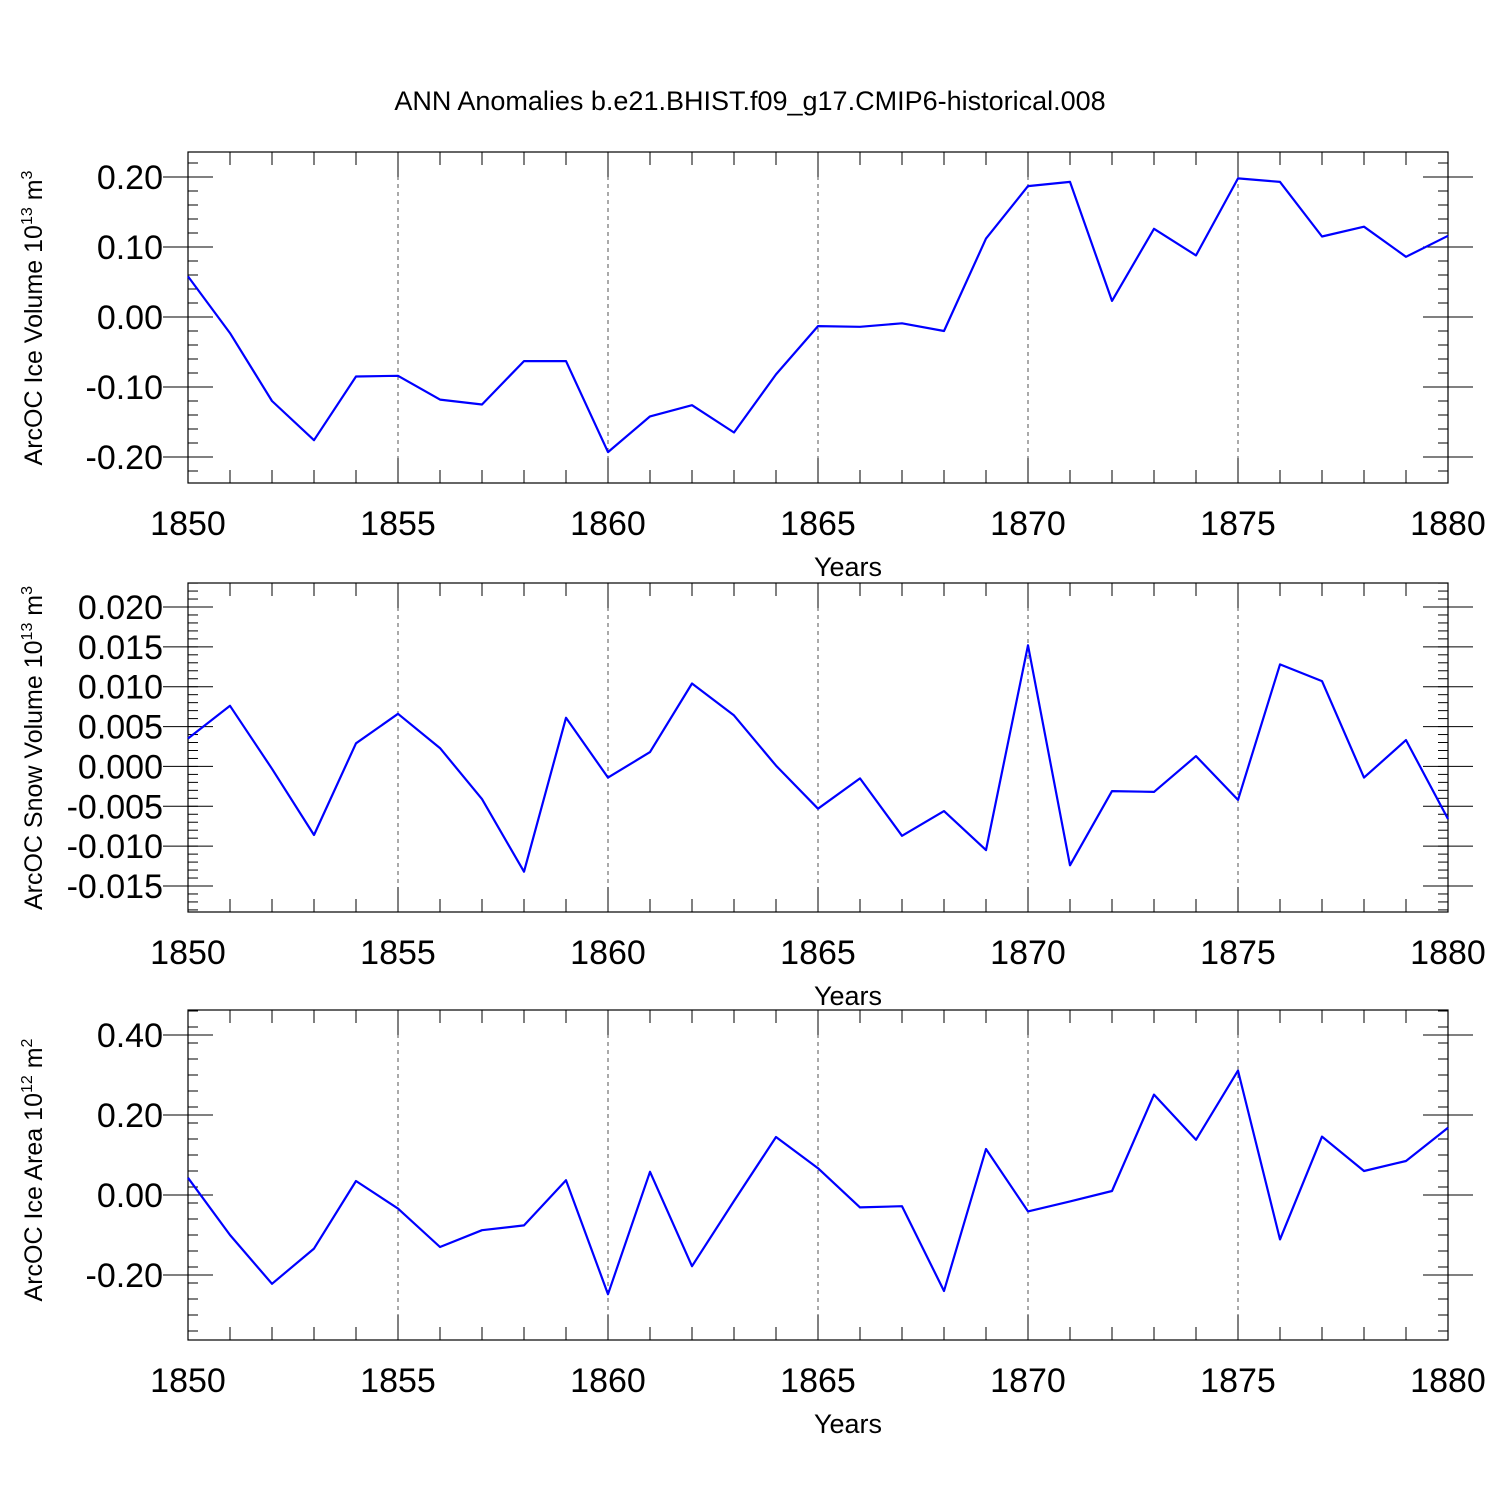 The image size is (1500, 1500). What do you see at coordinates (33, 317) in the screenshot?
I see `y-axis-label: ArcOC Ice Volume 1013 m3` at bounding box center [33, 317].